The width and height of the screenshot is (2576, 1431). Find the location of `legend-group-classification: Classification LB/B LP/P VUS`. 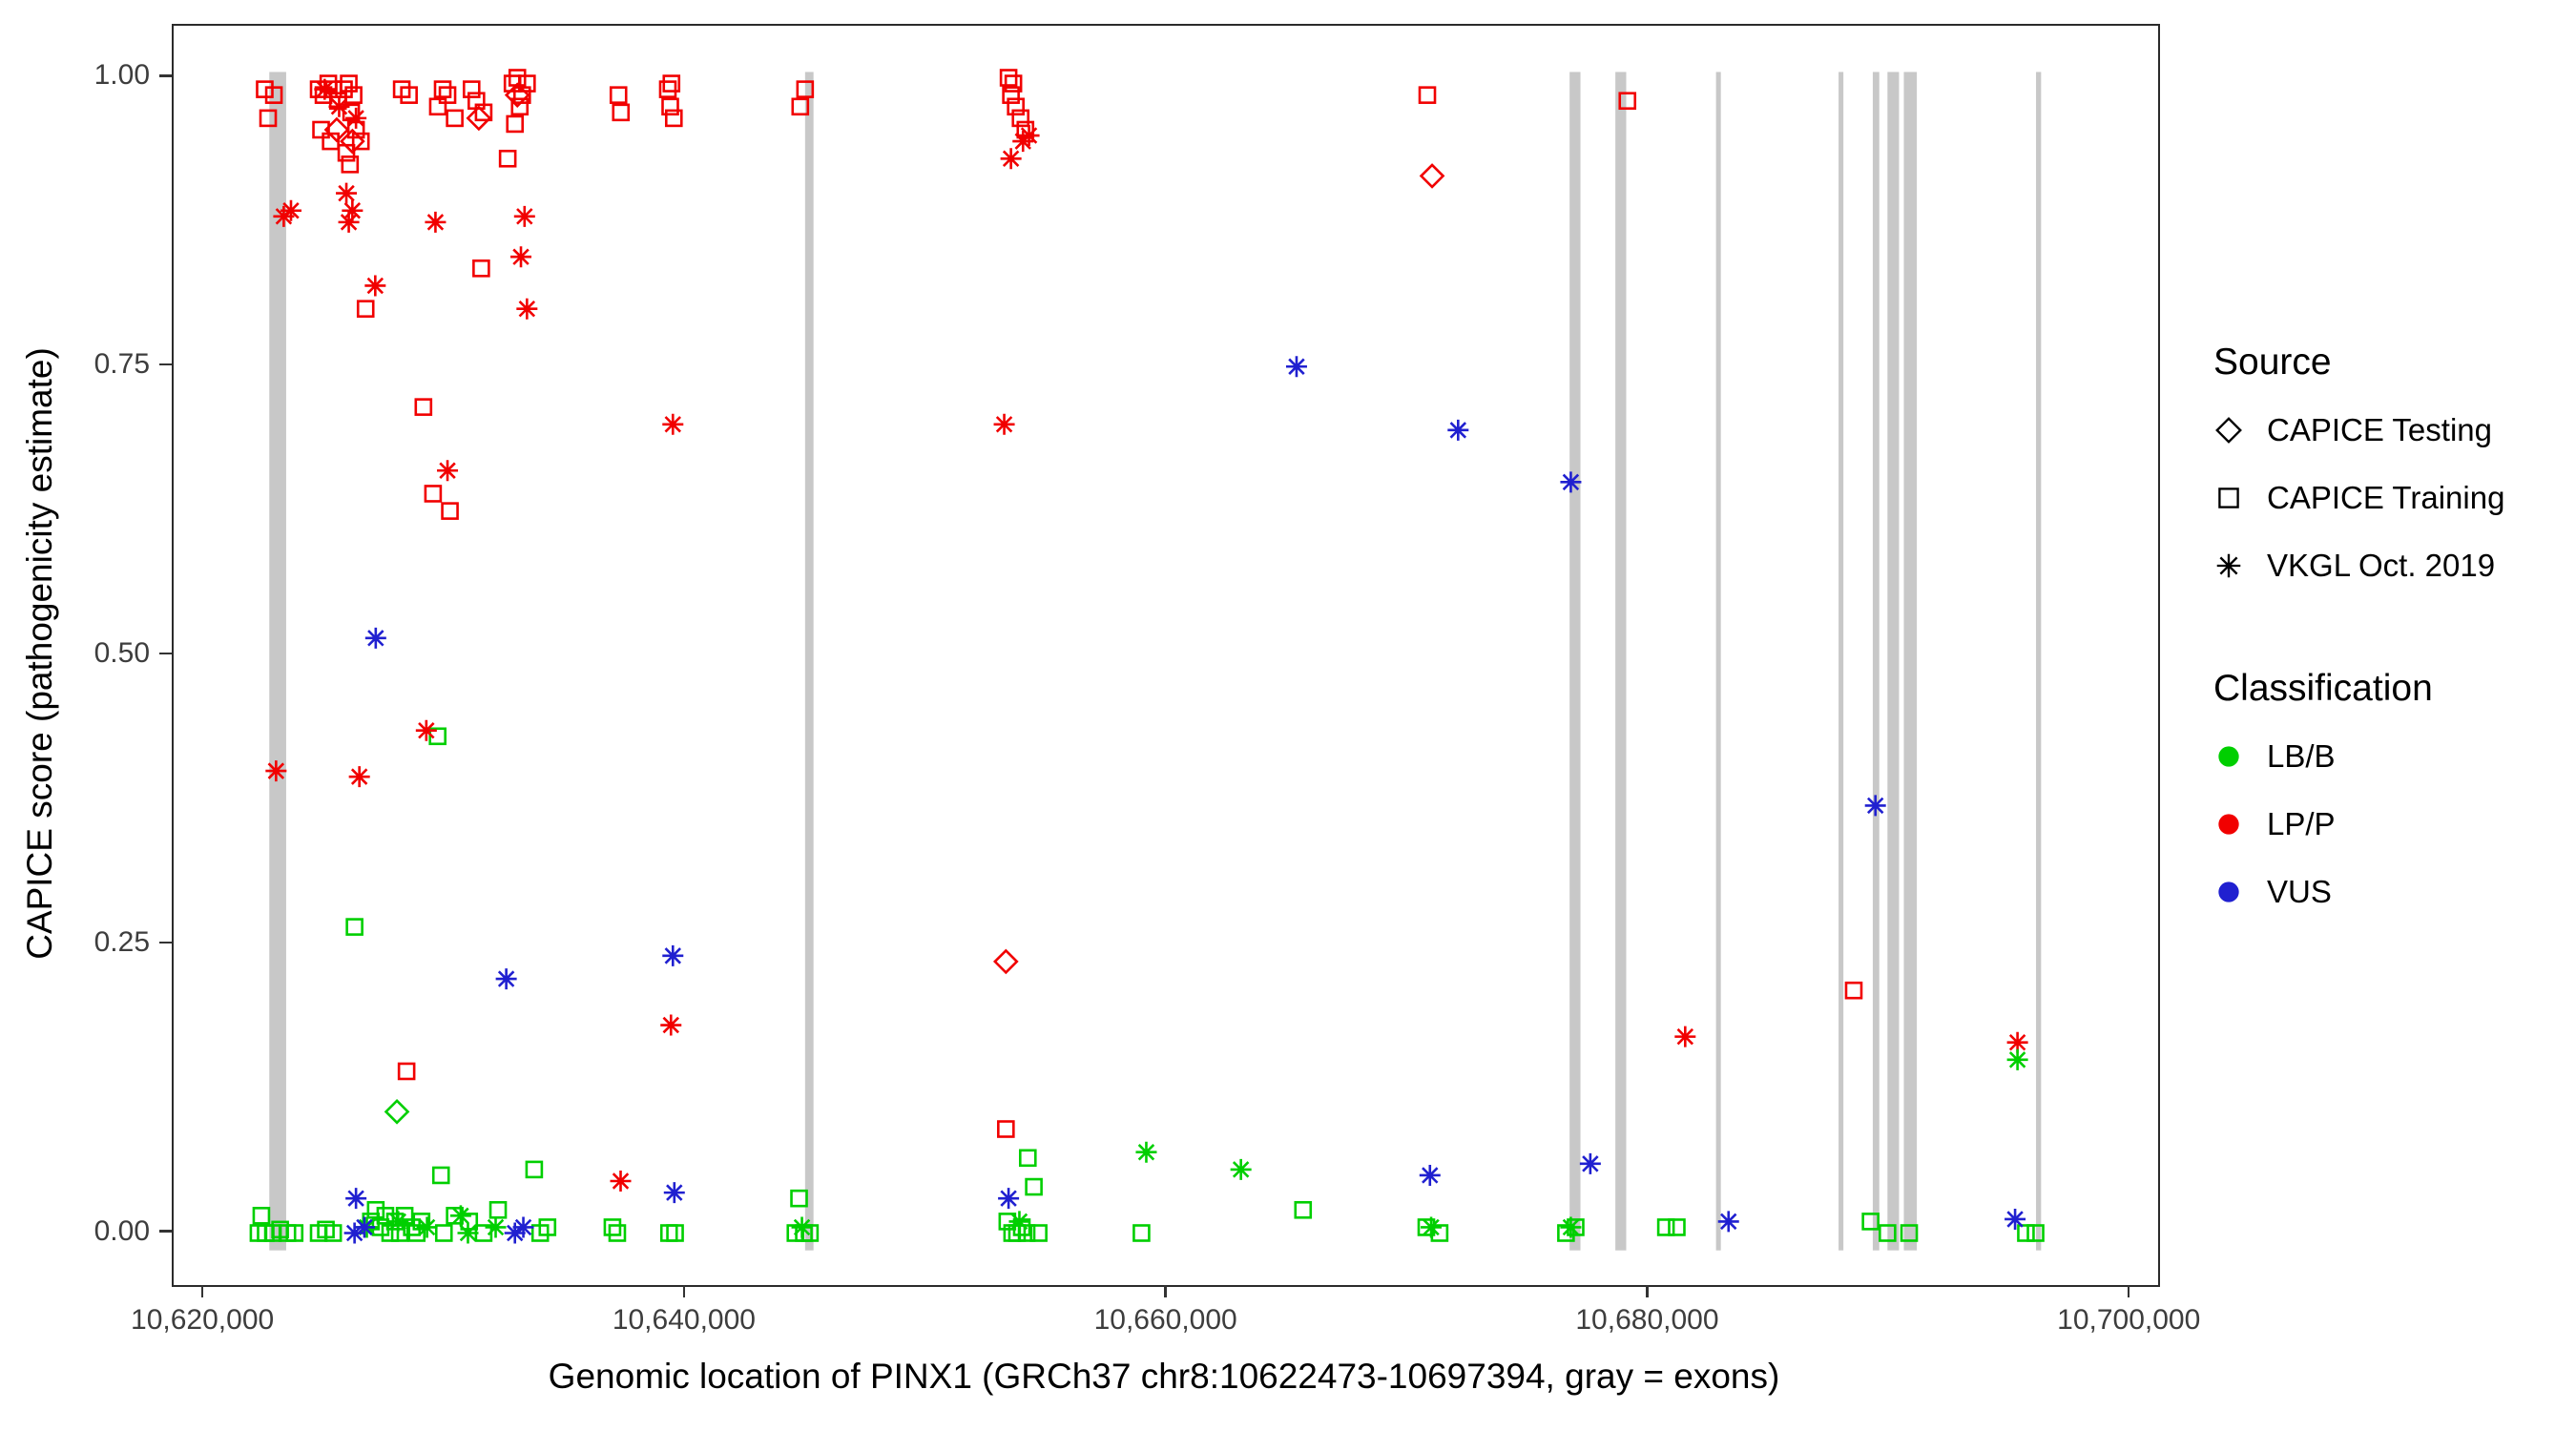

legend-group-classification: Classification LB/B LP/P VUS is located at coordinates (2358, 789).